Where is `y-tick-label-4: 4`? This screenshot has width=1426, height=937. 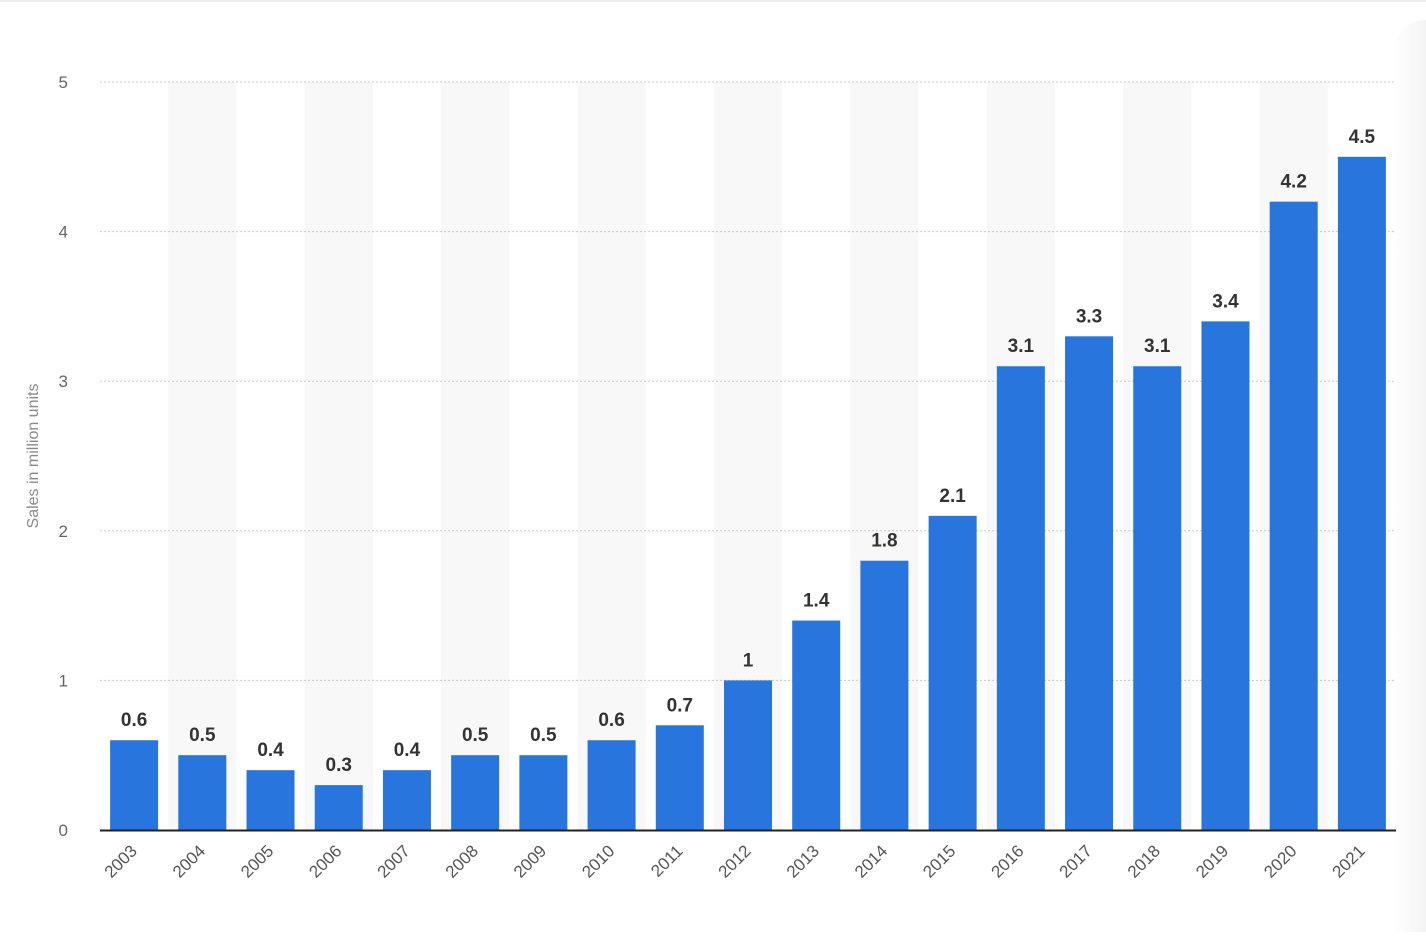 y-tick-label-4: 4 is located at coordinates (63, 232).